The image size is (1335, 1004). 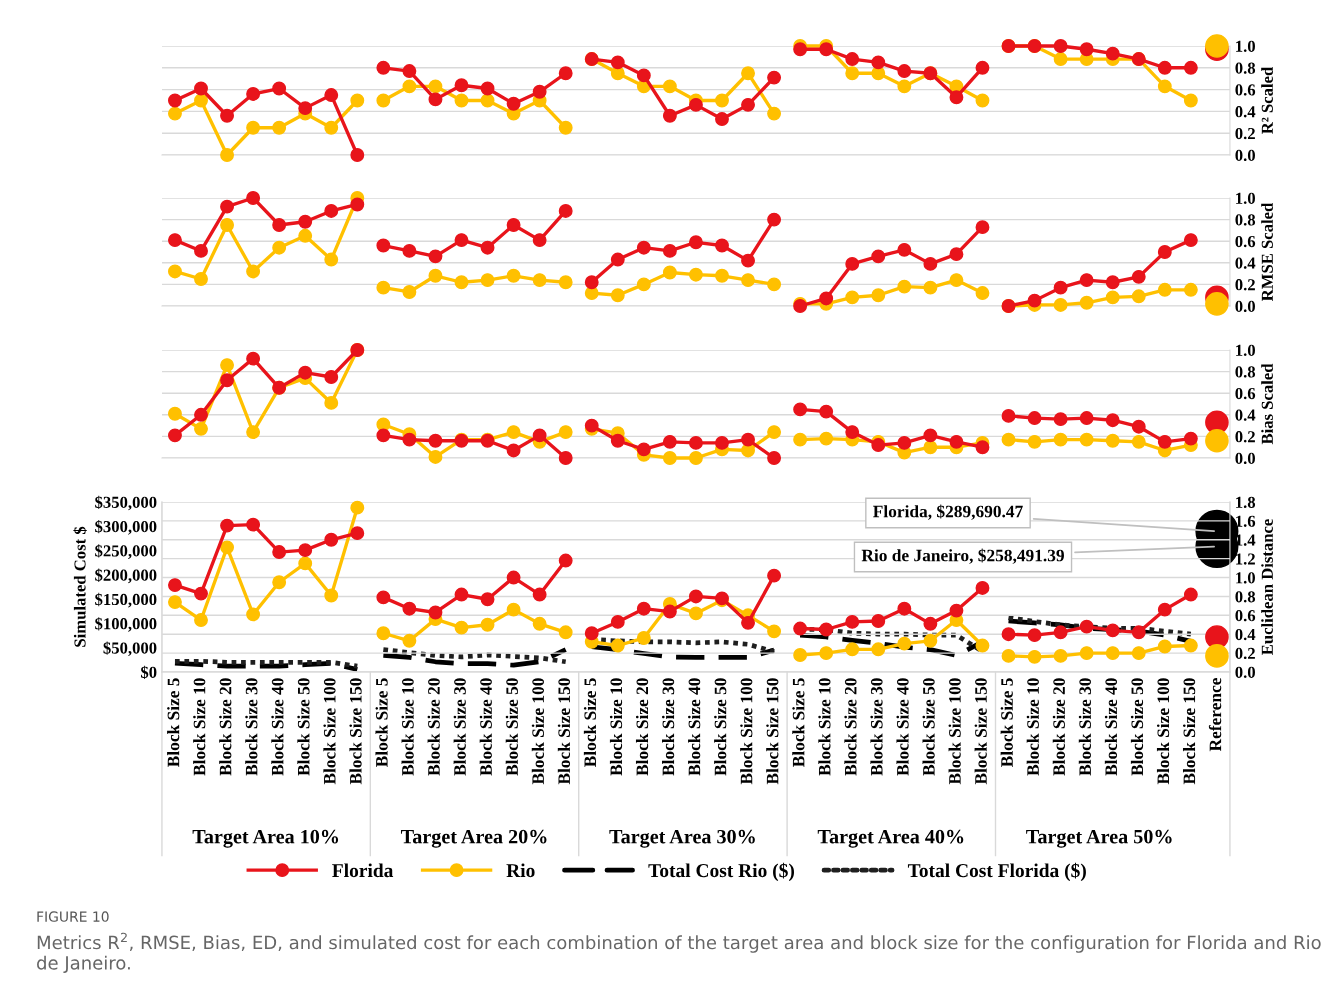 I want to click on caption: FIGURE 10, so click(x=73, y=916).